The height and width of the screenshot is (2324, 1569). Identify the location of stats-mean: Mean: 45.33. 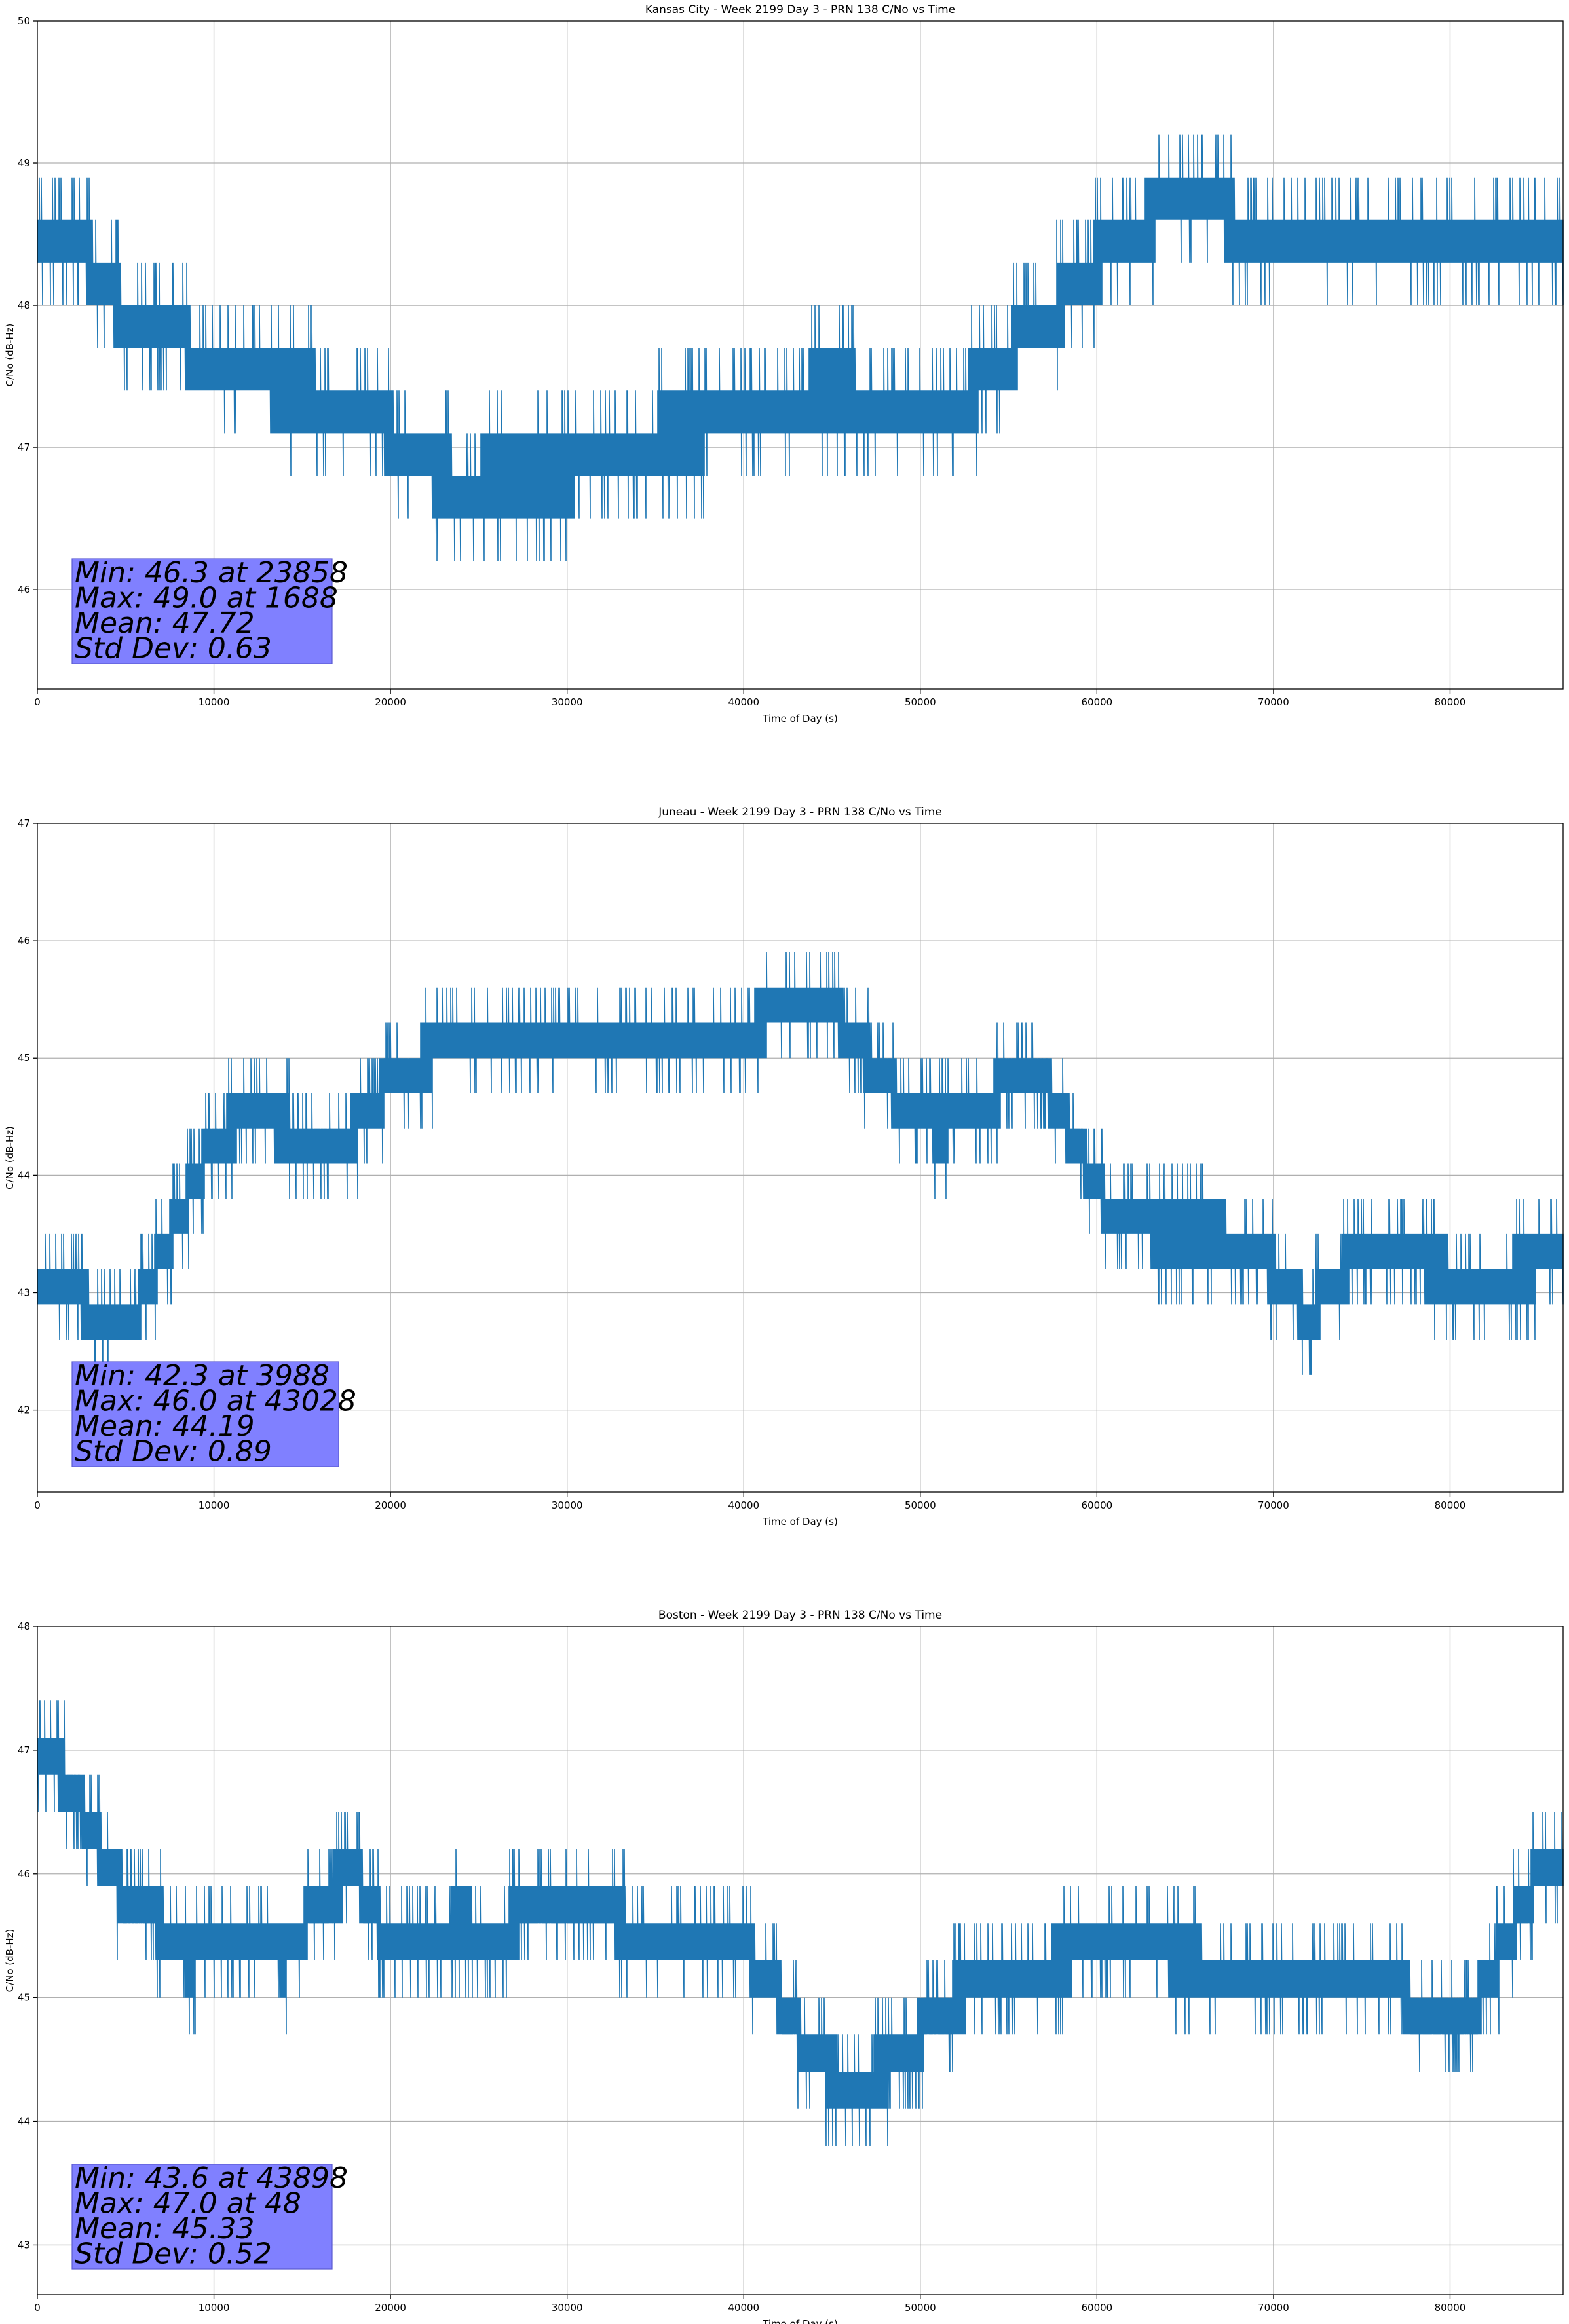
(165, 2228).